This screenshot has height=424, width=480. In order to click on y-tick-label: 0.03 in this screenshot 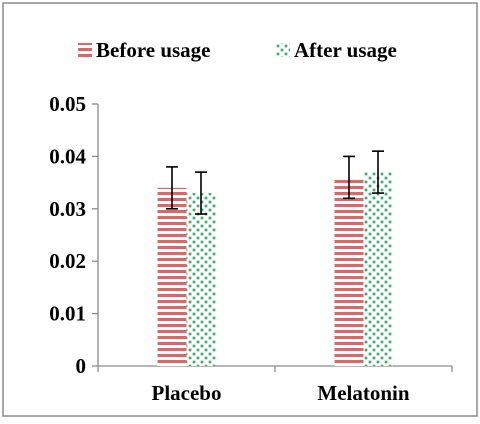, I will do `click(67, 209)`.